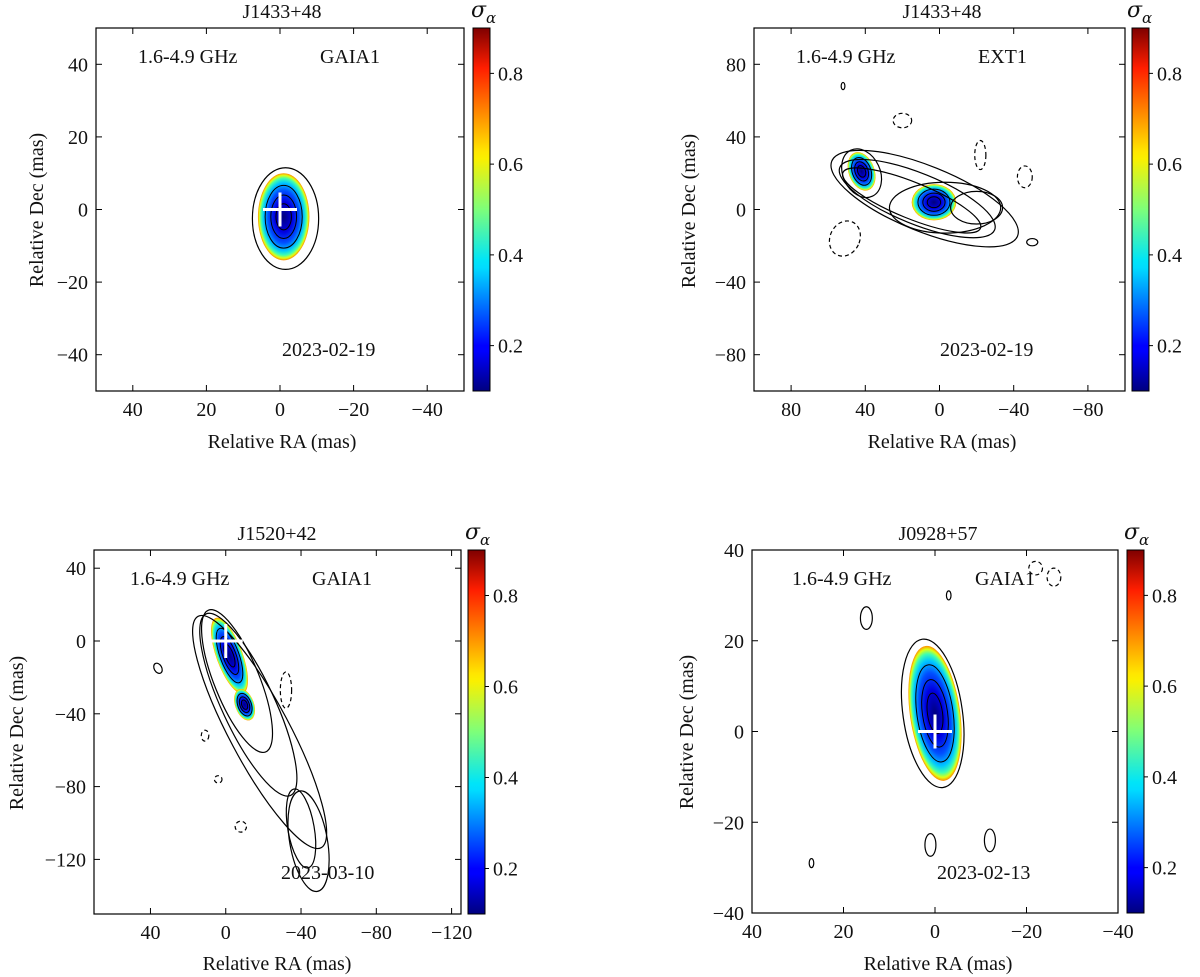 The height and width of the screenshot is (977, 1200). Describe the element at coordinates (485, 540) in the screenshot. I see `colorbar-subscript: α` at that location.